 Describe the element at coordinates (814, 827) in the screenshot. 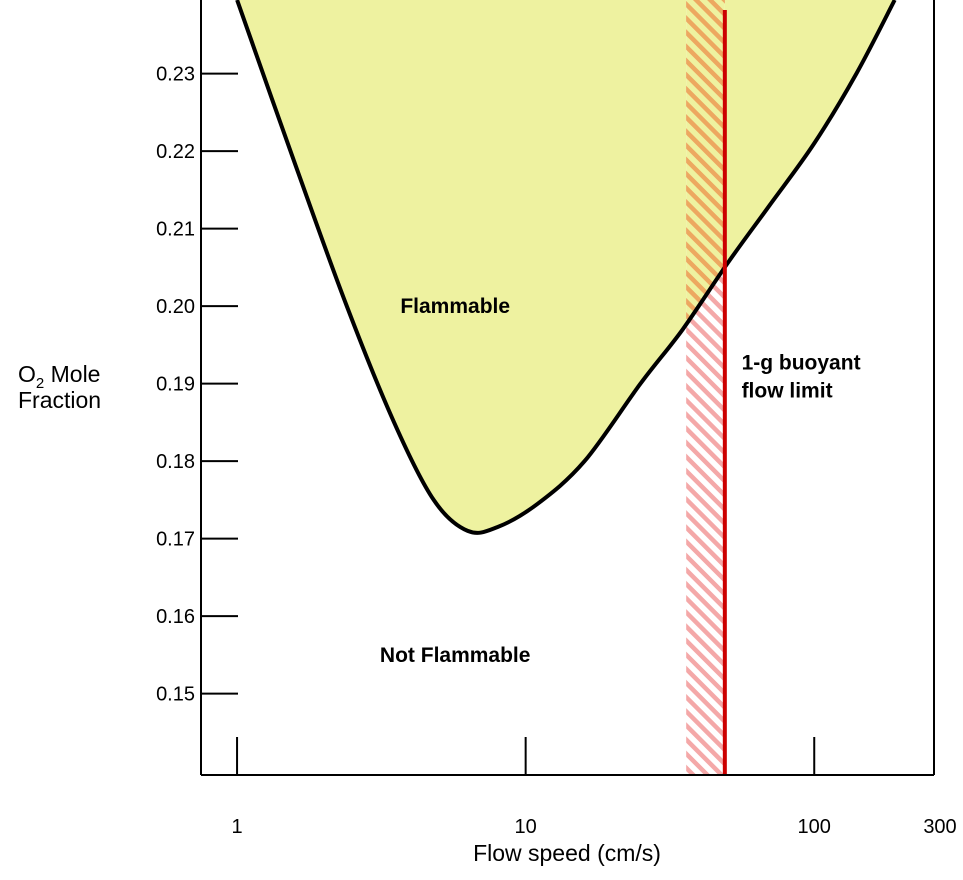

I see `x-tick-label: 100` at that location.